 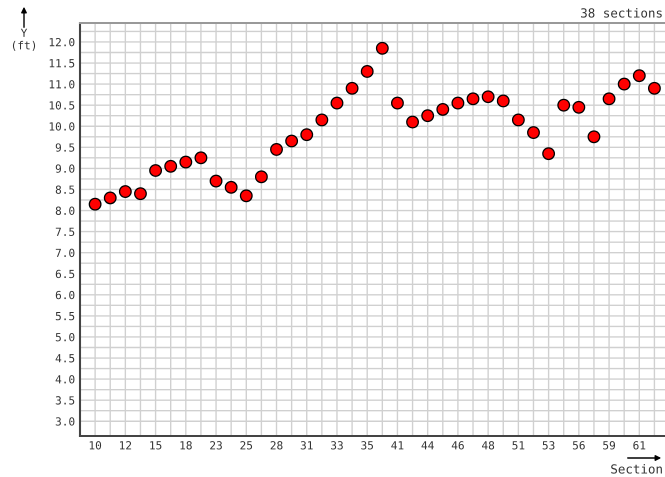 I want to click on text: 38 sections, so click(x=621, y=13).